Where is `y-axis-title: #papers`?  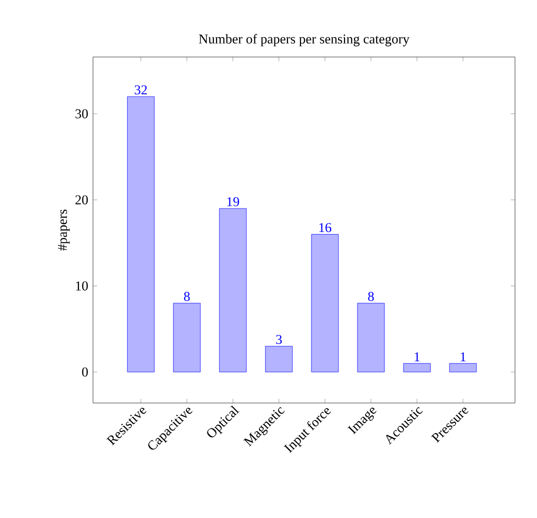
y-axis-title: #papers is located at coordinates (64, 230).